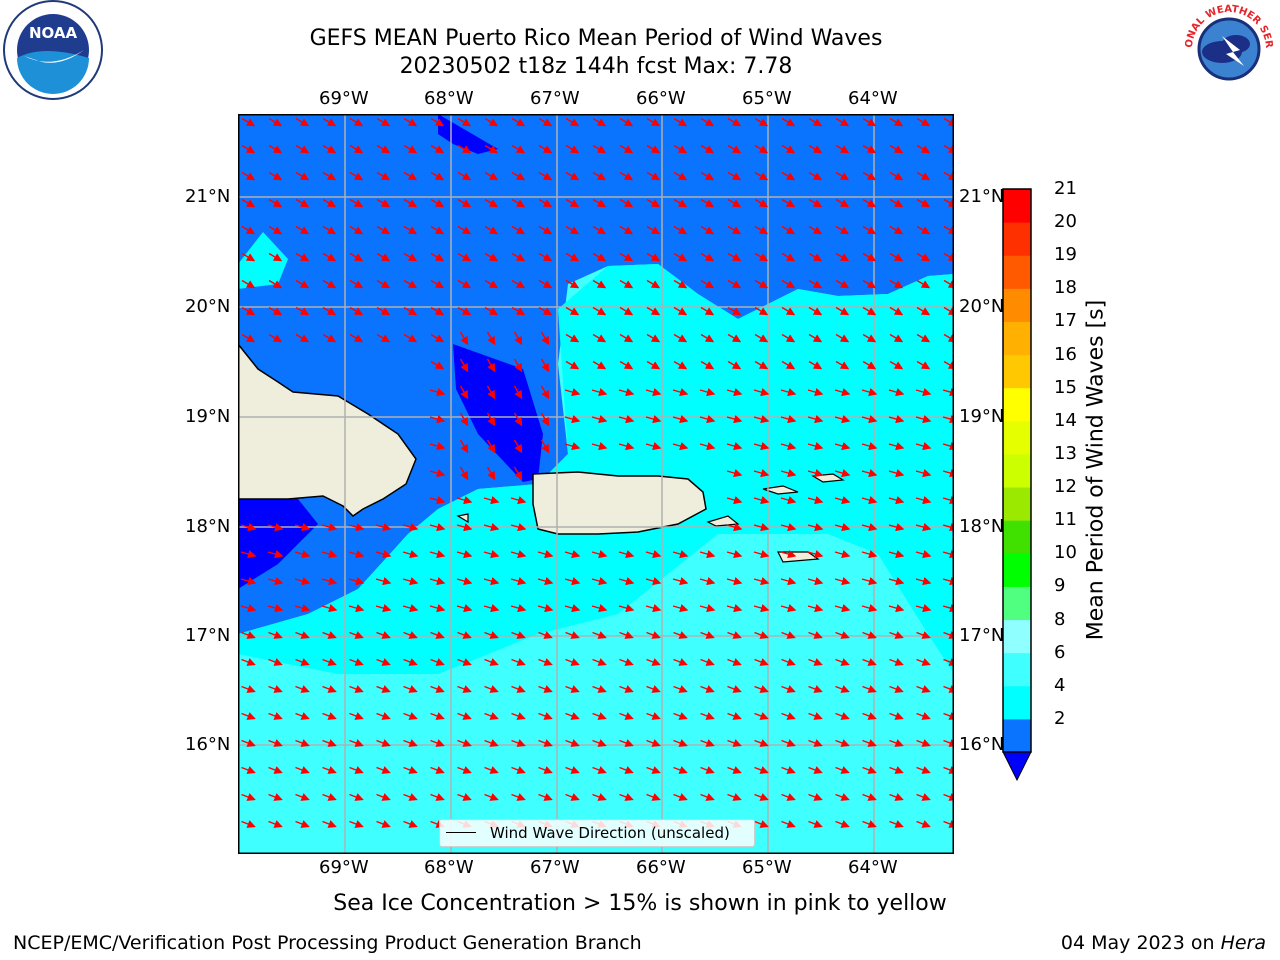 This screenshot has height=960, width=1280. Describe the element at coordinates (53, 33) in the screenshot. I see `noaa-logo-text: NOAA` at that location.